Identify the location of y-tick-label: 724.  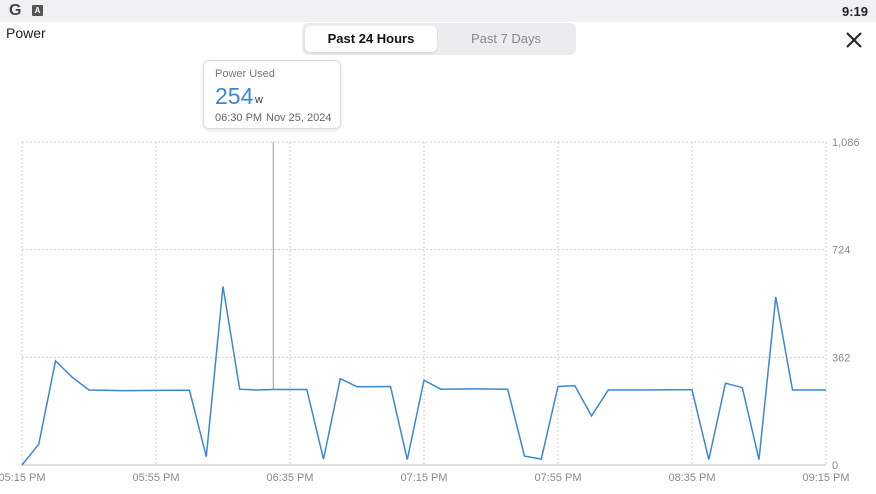
(841, 251).